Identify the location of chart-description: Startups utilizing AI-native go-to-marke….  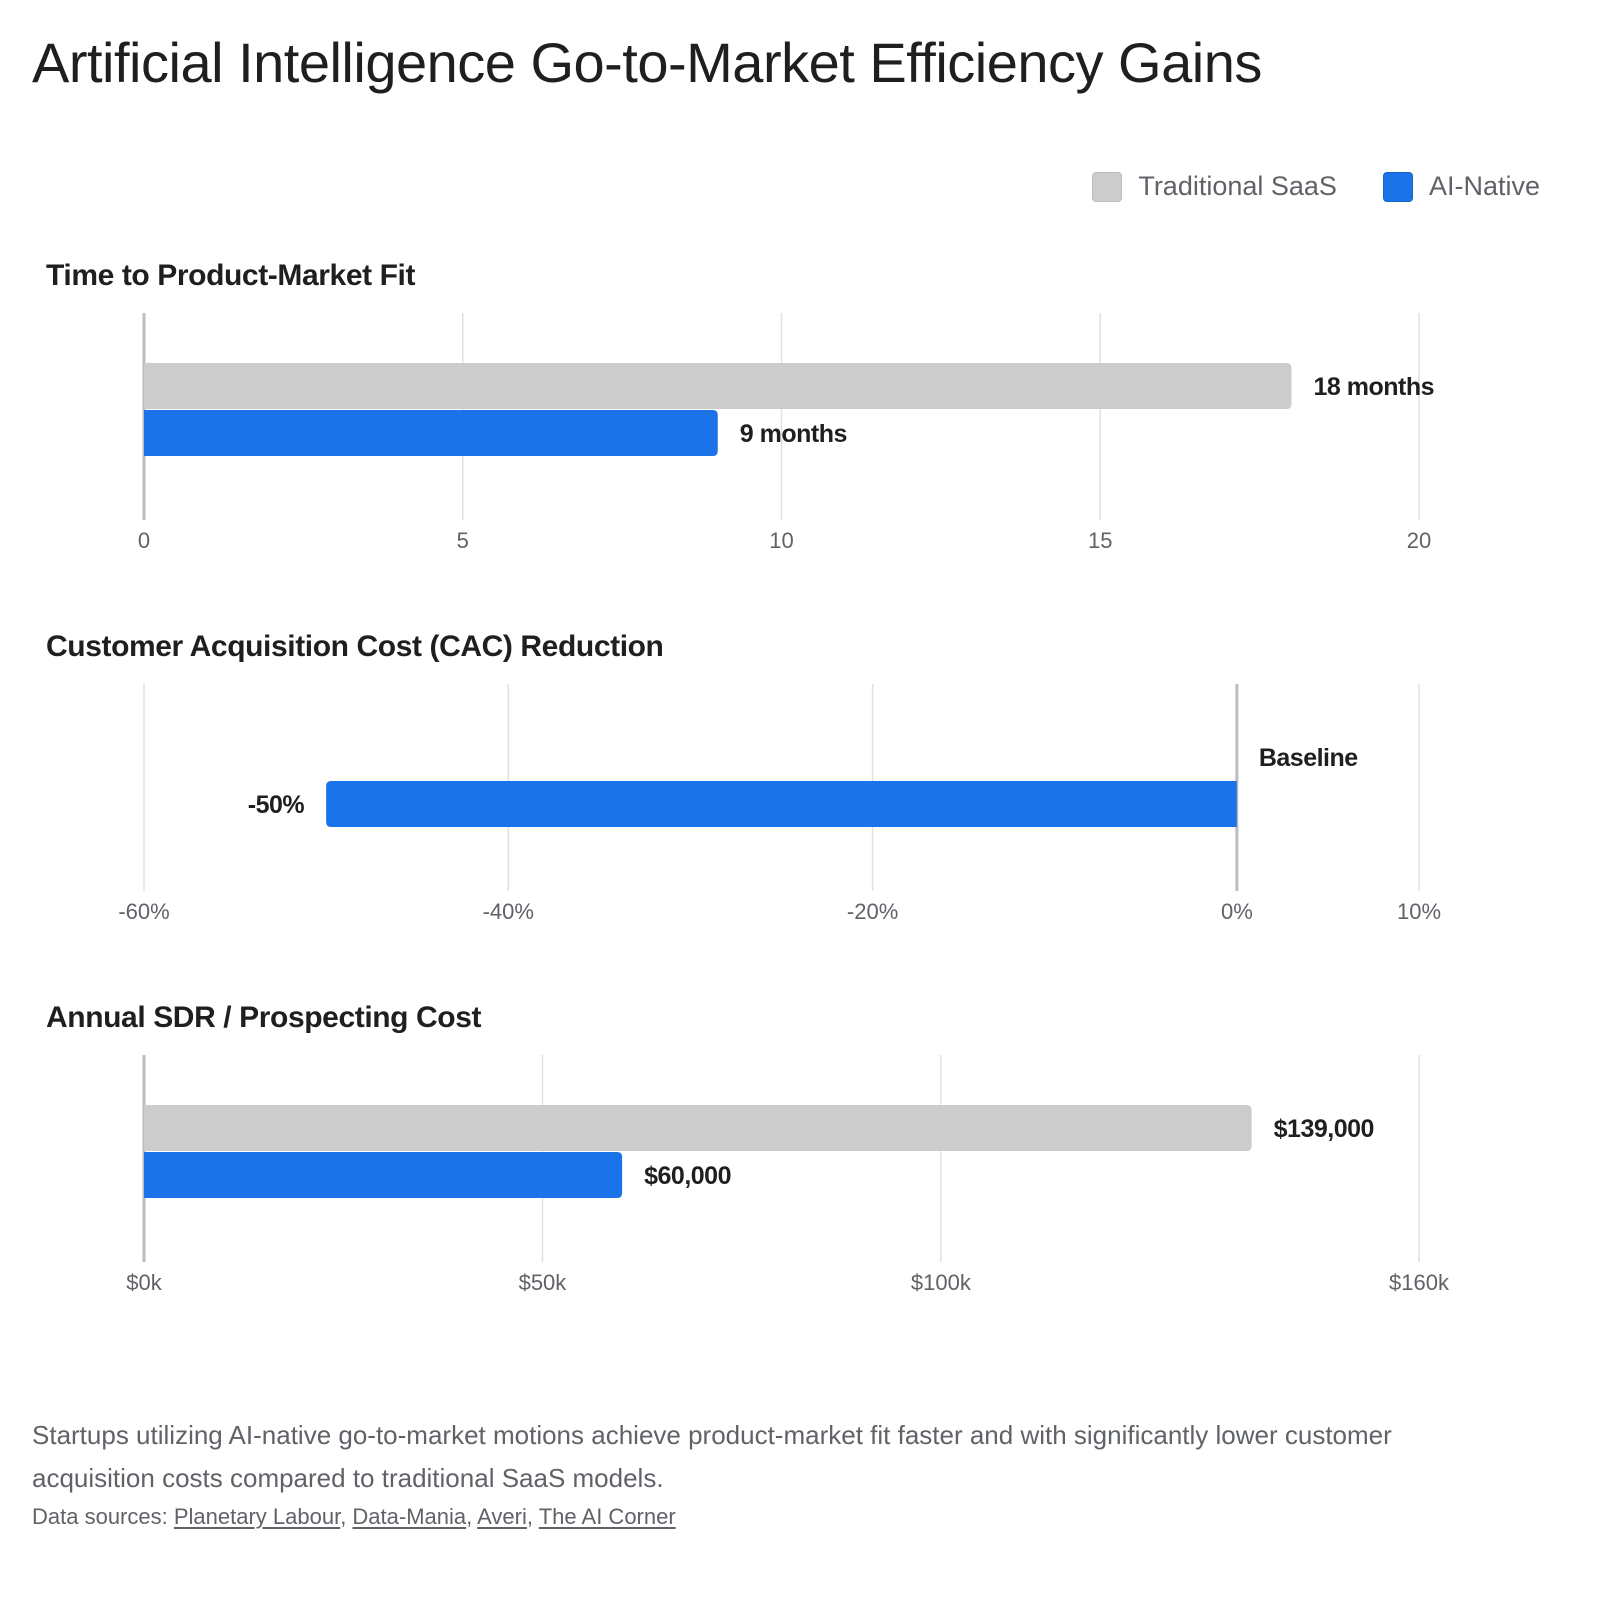
(712, 1456).